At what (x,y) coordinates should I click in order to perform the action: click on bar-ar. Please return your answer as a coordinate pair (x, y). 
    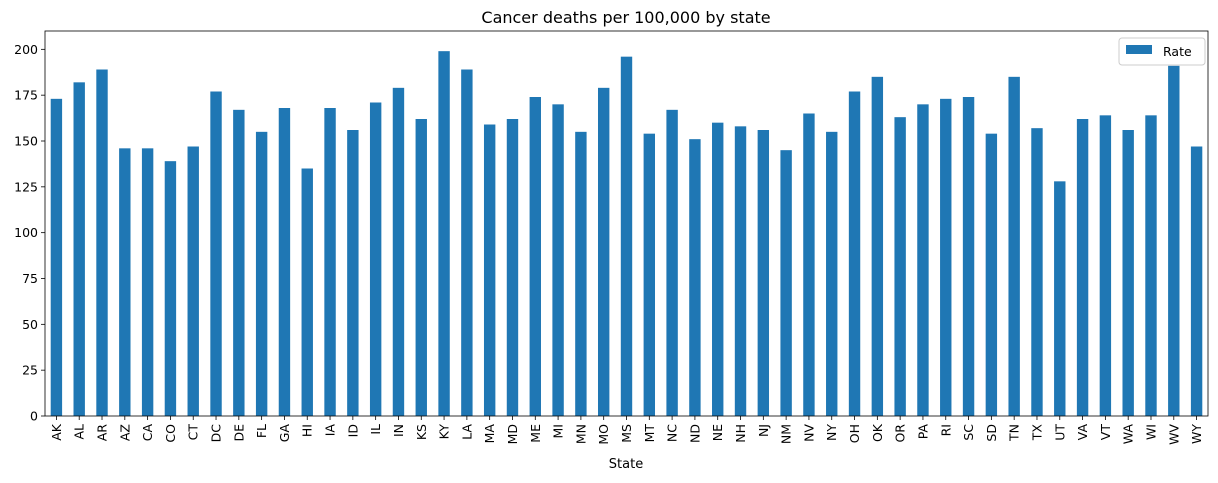
    Looking at the image, I should click on (102, 242).